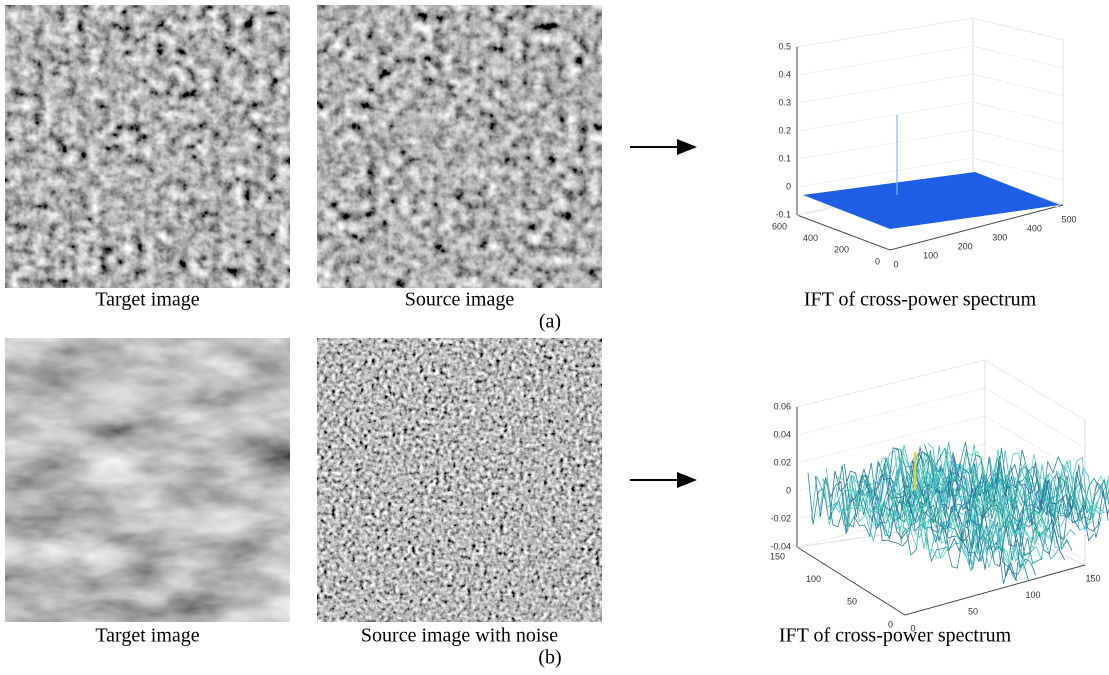  Describe the element at coordinates (780, 518) in the screenshot. I see `z-tick-label: -0.02` at that location.